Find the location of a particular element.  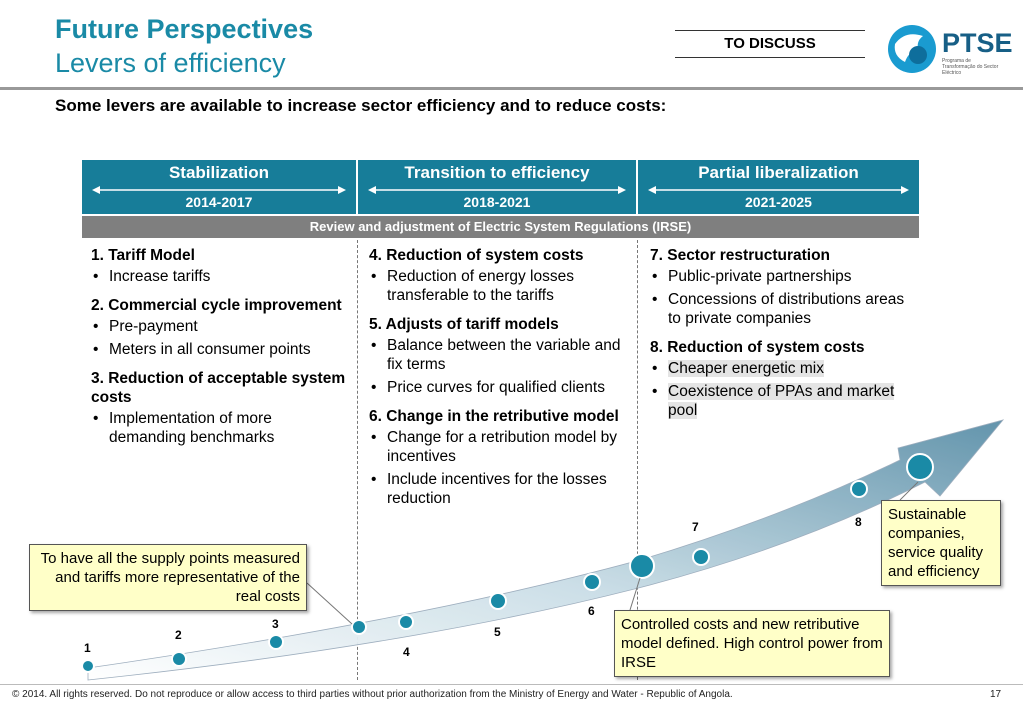

list-item: Pre-payment is located at coordinates (219, 326).